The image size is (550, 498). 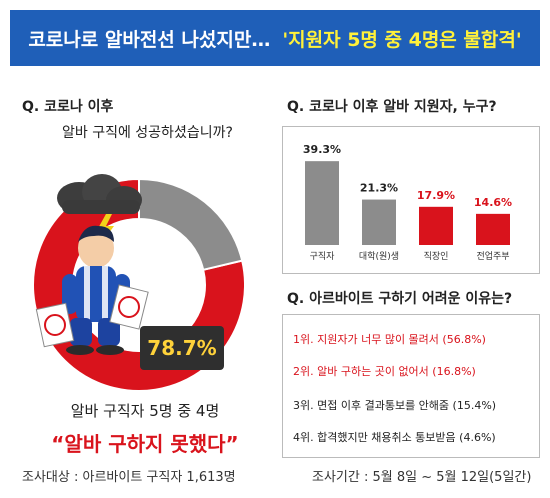 I want to click on right-top-question-title: Q. 코로나 이후 알바 지원자, 누구?, so click(x=392, y=107).